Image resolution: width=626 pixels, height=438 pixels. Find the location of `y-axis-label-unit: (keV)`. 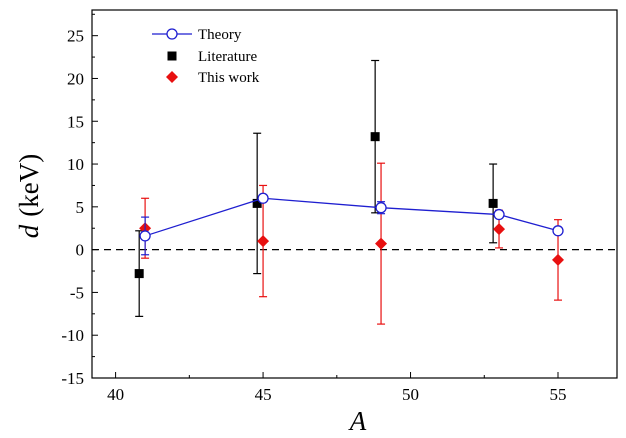

y-axis-label-unit: (keV) is located at coordinates (29, 185).